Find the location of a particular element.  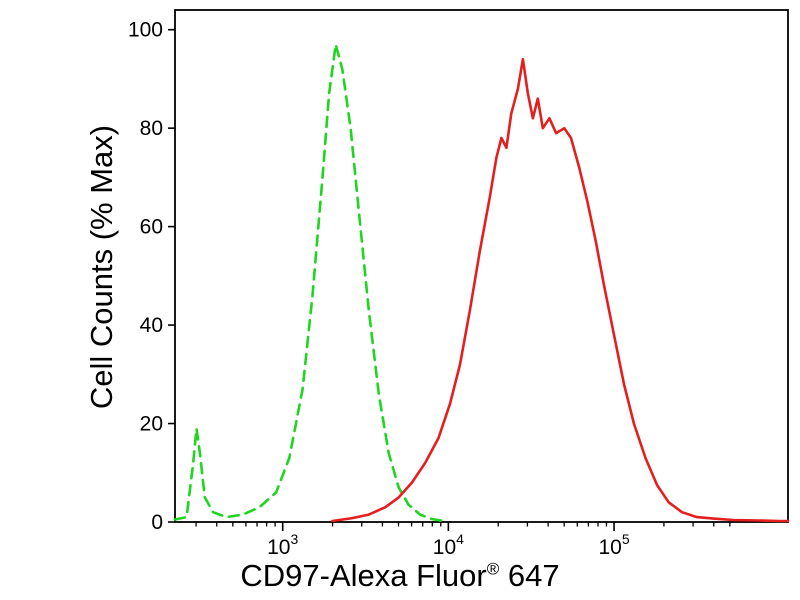

x-axis-title-suffix: 647 is located at coordinates (529, 575).